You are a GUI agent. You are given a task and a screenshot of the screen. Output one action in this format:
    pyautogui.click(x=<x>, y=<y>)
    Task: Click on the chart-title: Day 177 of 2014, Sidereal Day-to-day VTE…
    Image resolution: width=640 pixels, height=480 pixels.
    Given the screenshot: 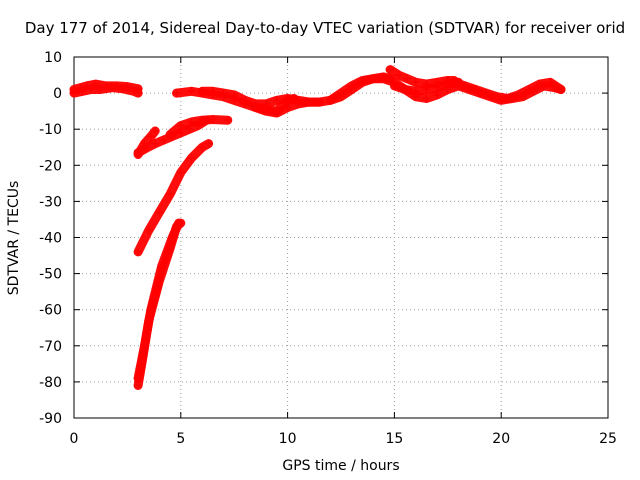 What is the action you would take?
    pyautogui.click(x=325, y=28)
    